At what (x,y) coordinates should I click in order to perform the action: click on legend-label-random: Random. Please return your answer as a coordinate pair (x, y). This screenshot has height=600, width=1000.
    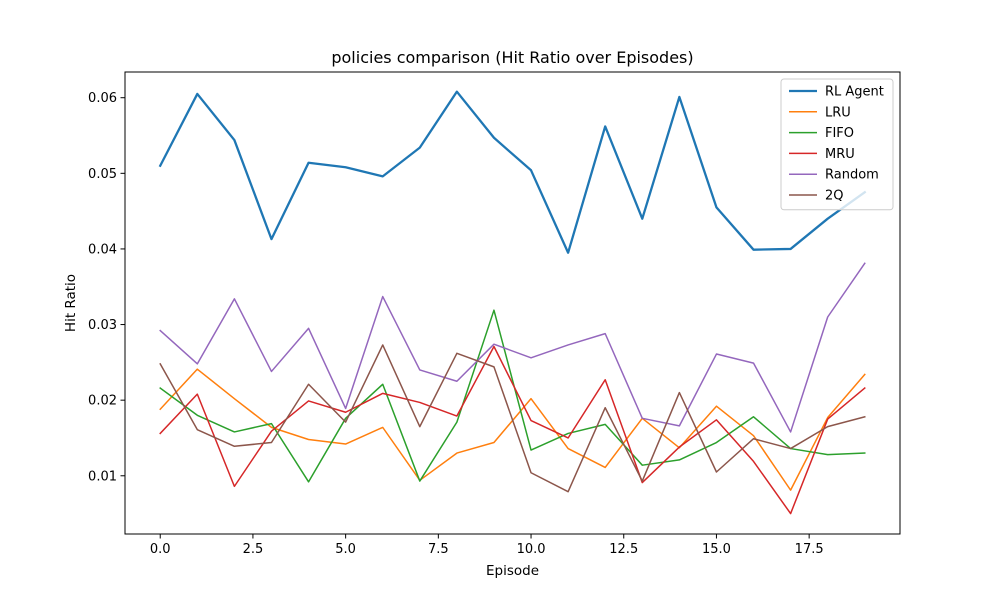
    Looking at the image, I should click on (852, 175).